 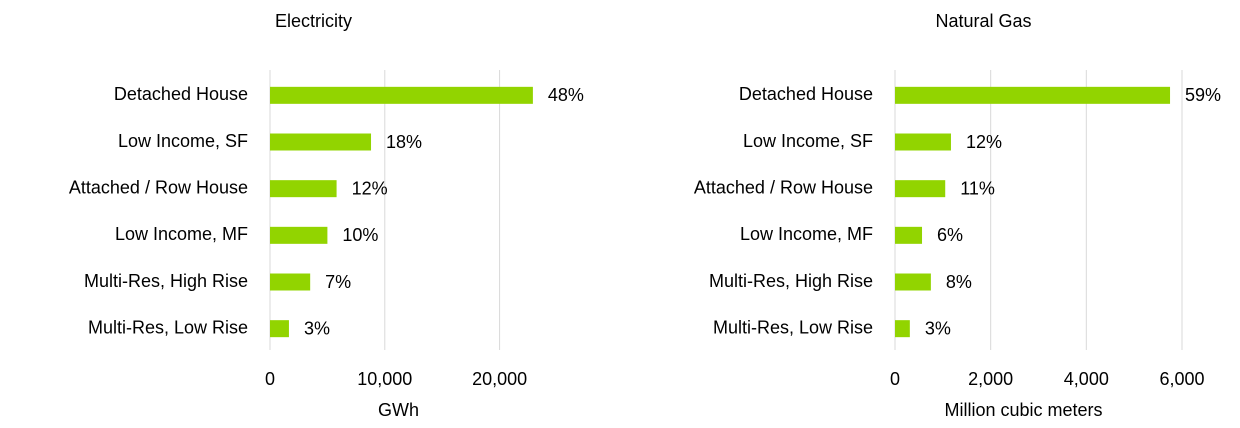 I want to click on x-tick-label: 4,000, so click(x=1086, y=379).